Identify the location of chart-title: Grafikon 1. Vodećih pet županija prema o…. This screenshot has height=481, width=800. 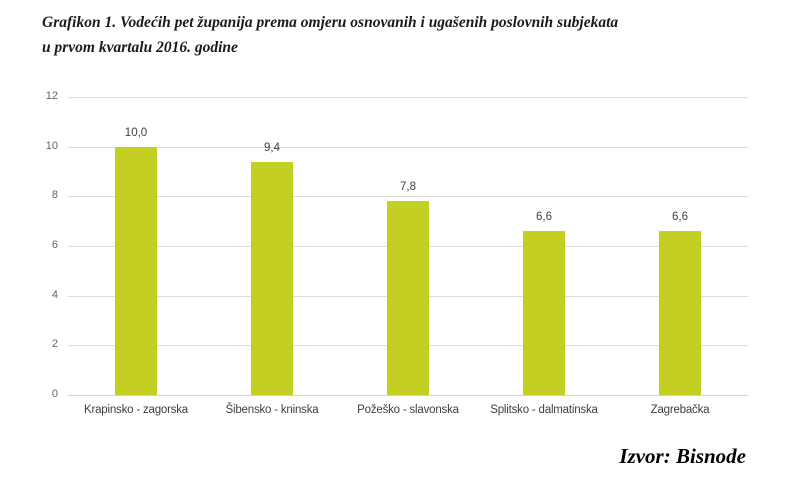
(392, 35).